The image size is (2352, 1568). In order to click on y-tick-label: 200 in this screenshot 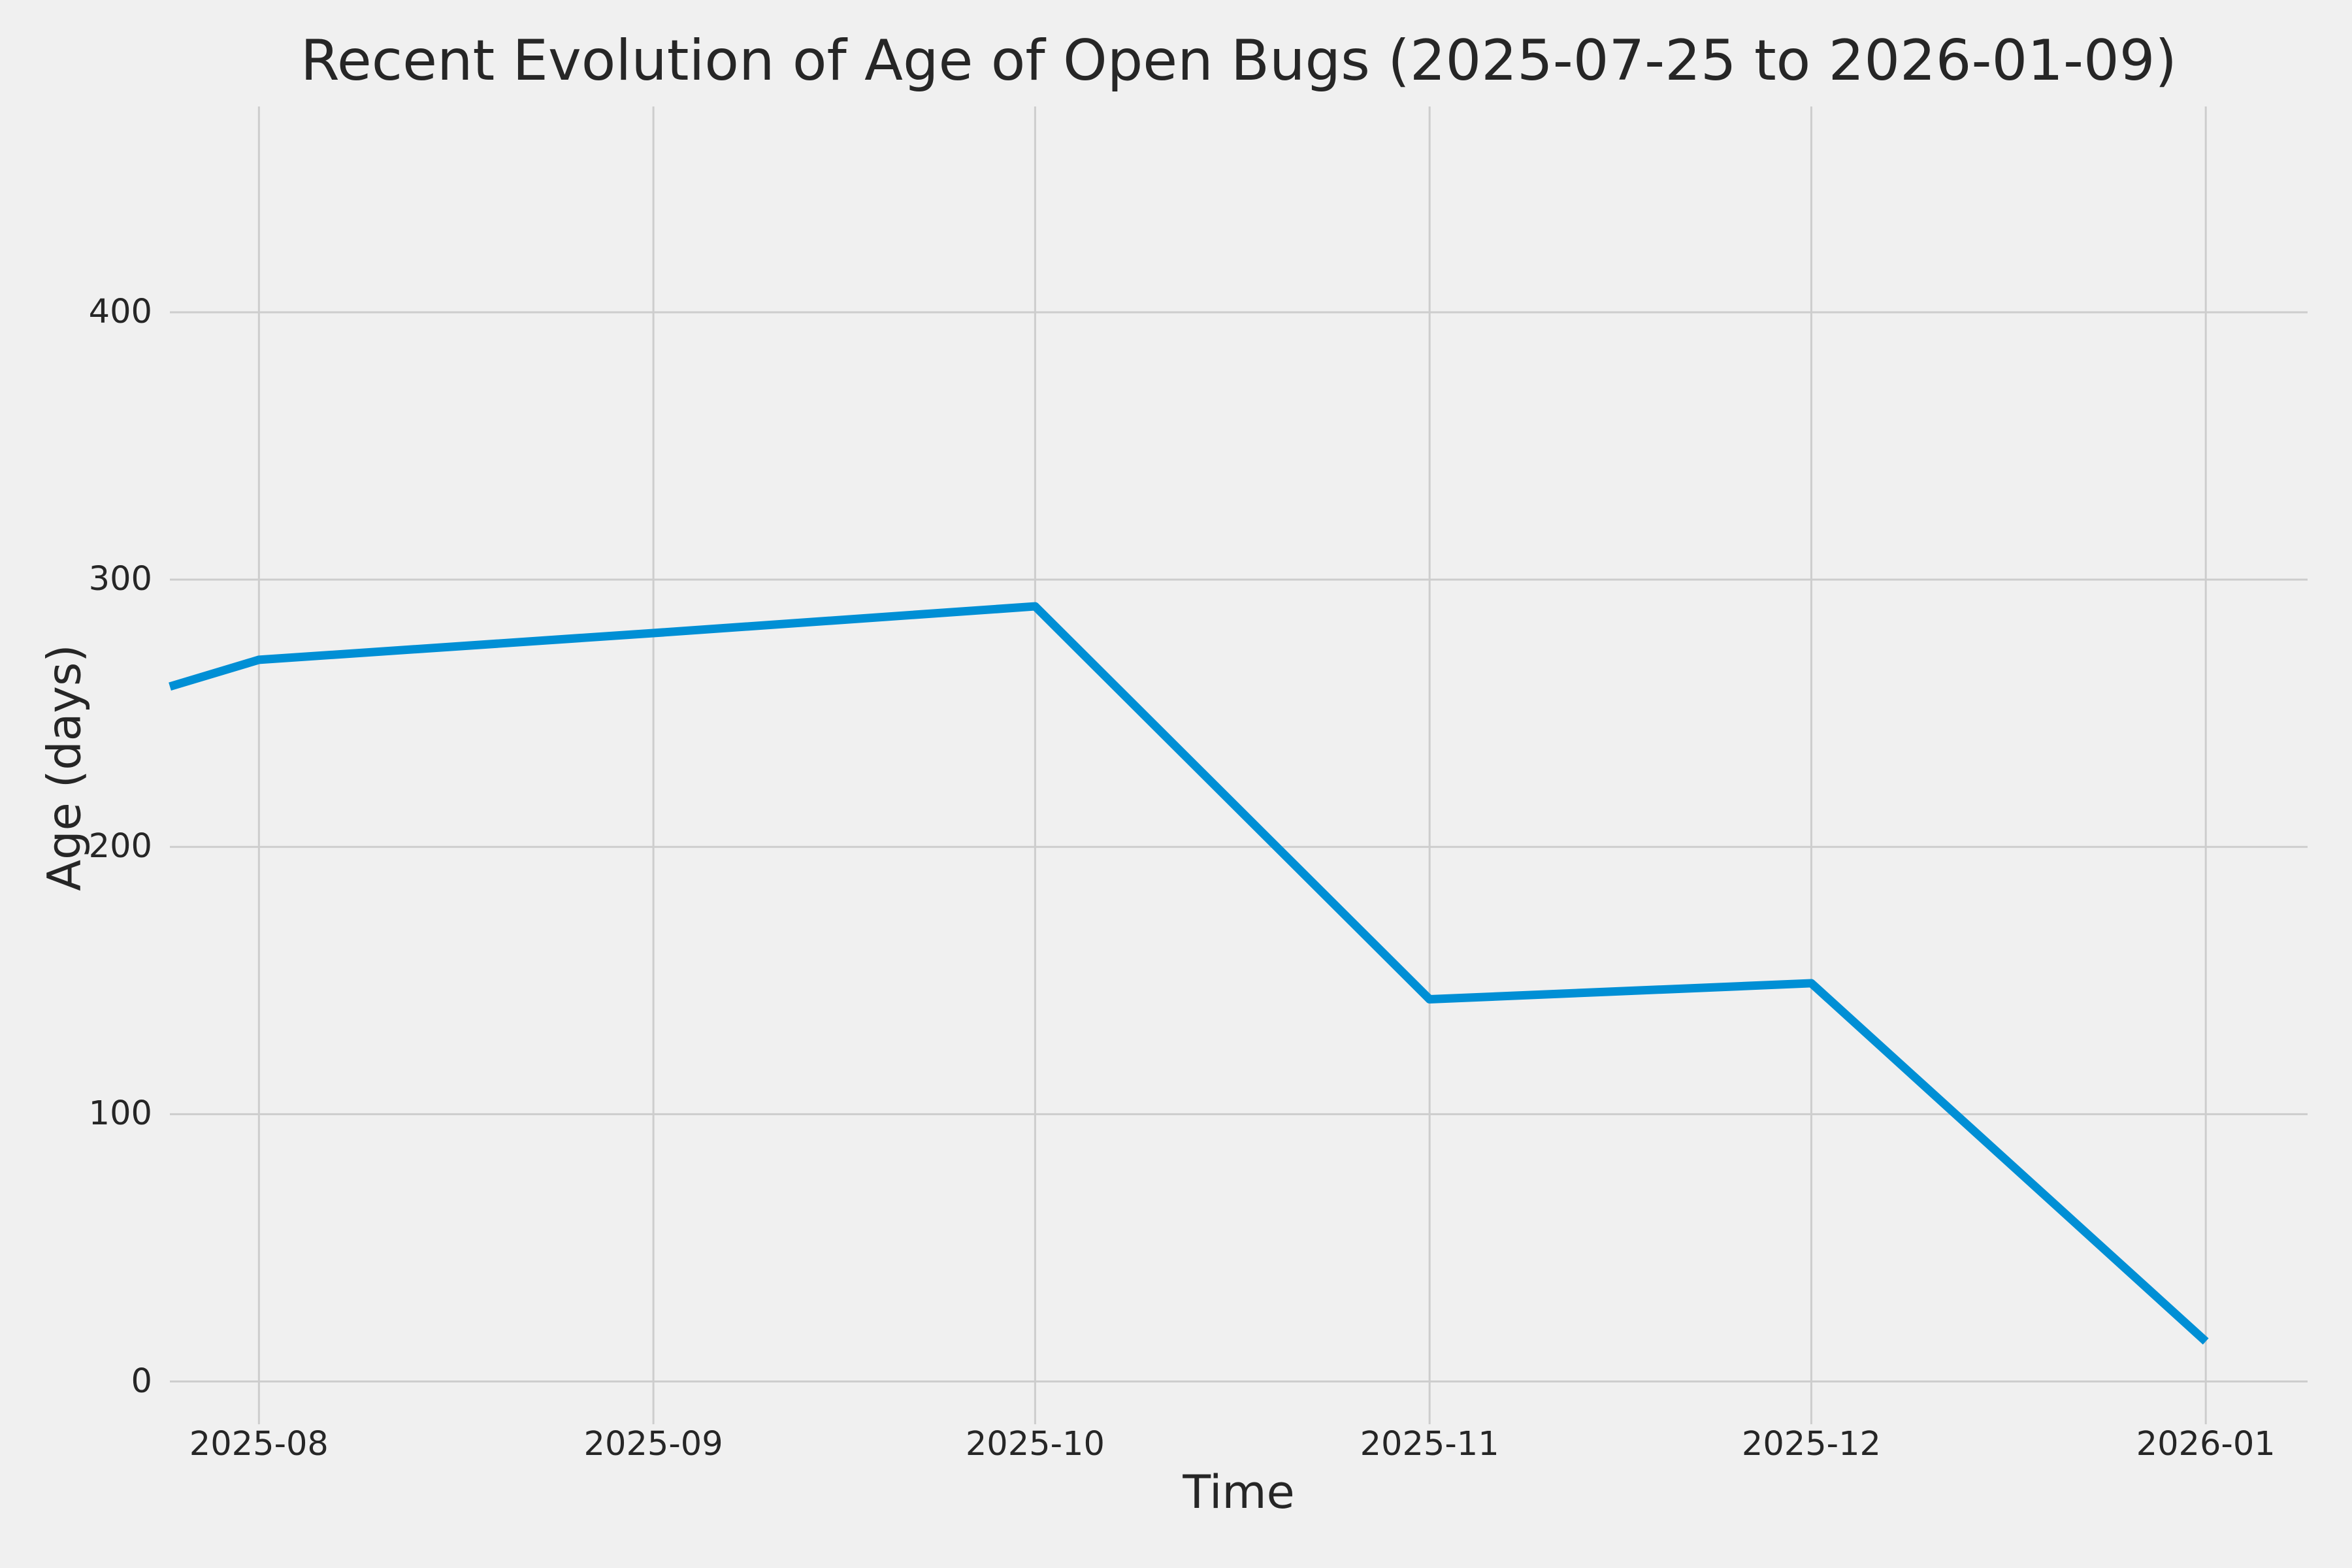, I will do `click(120, 846)`.